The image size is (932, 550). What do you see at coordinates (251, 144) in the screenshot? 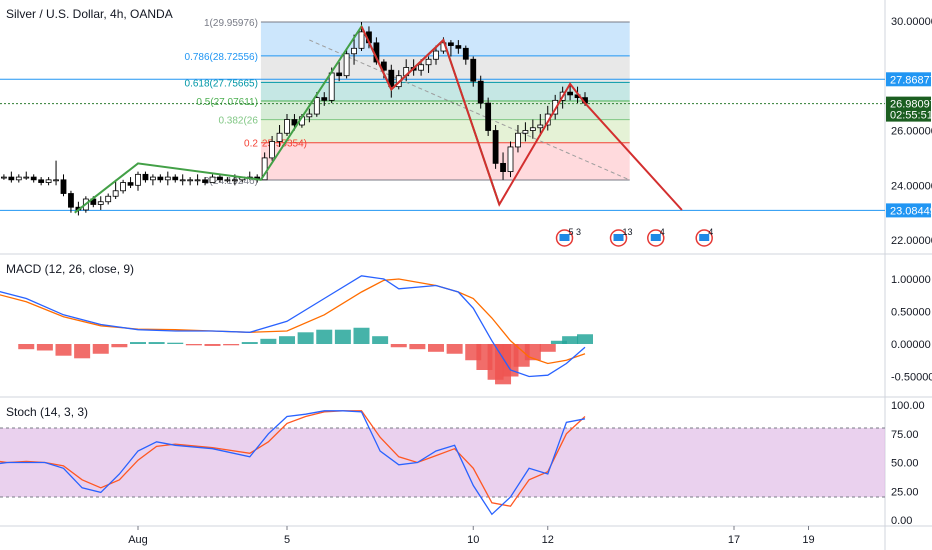
I see `fib-level-label: 0.2` at bounding box center [251, 144].